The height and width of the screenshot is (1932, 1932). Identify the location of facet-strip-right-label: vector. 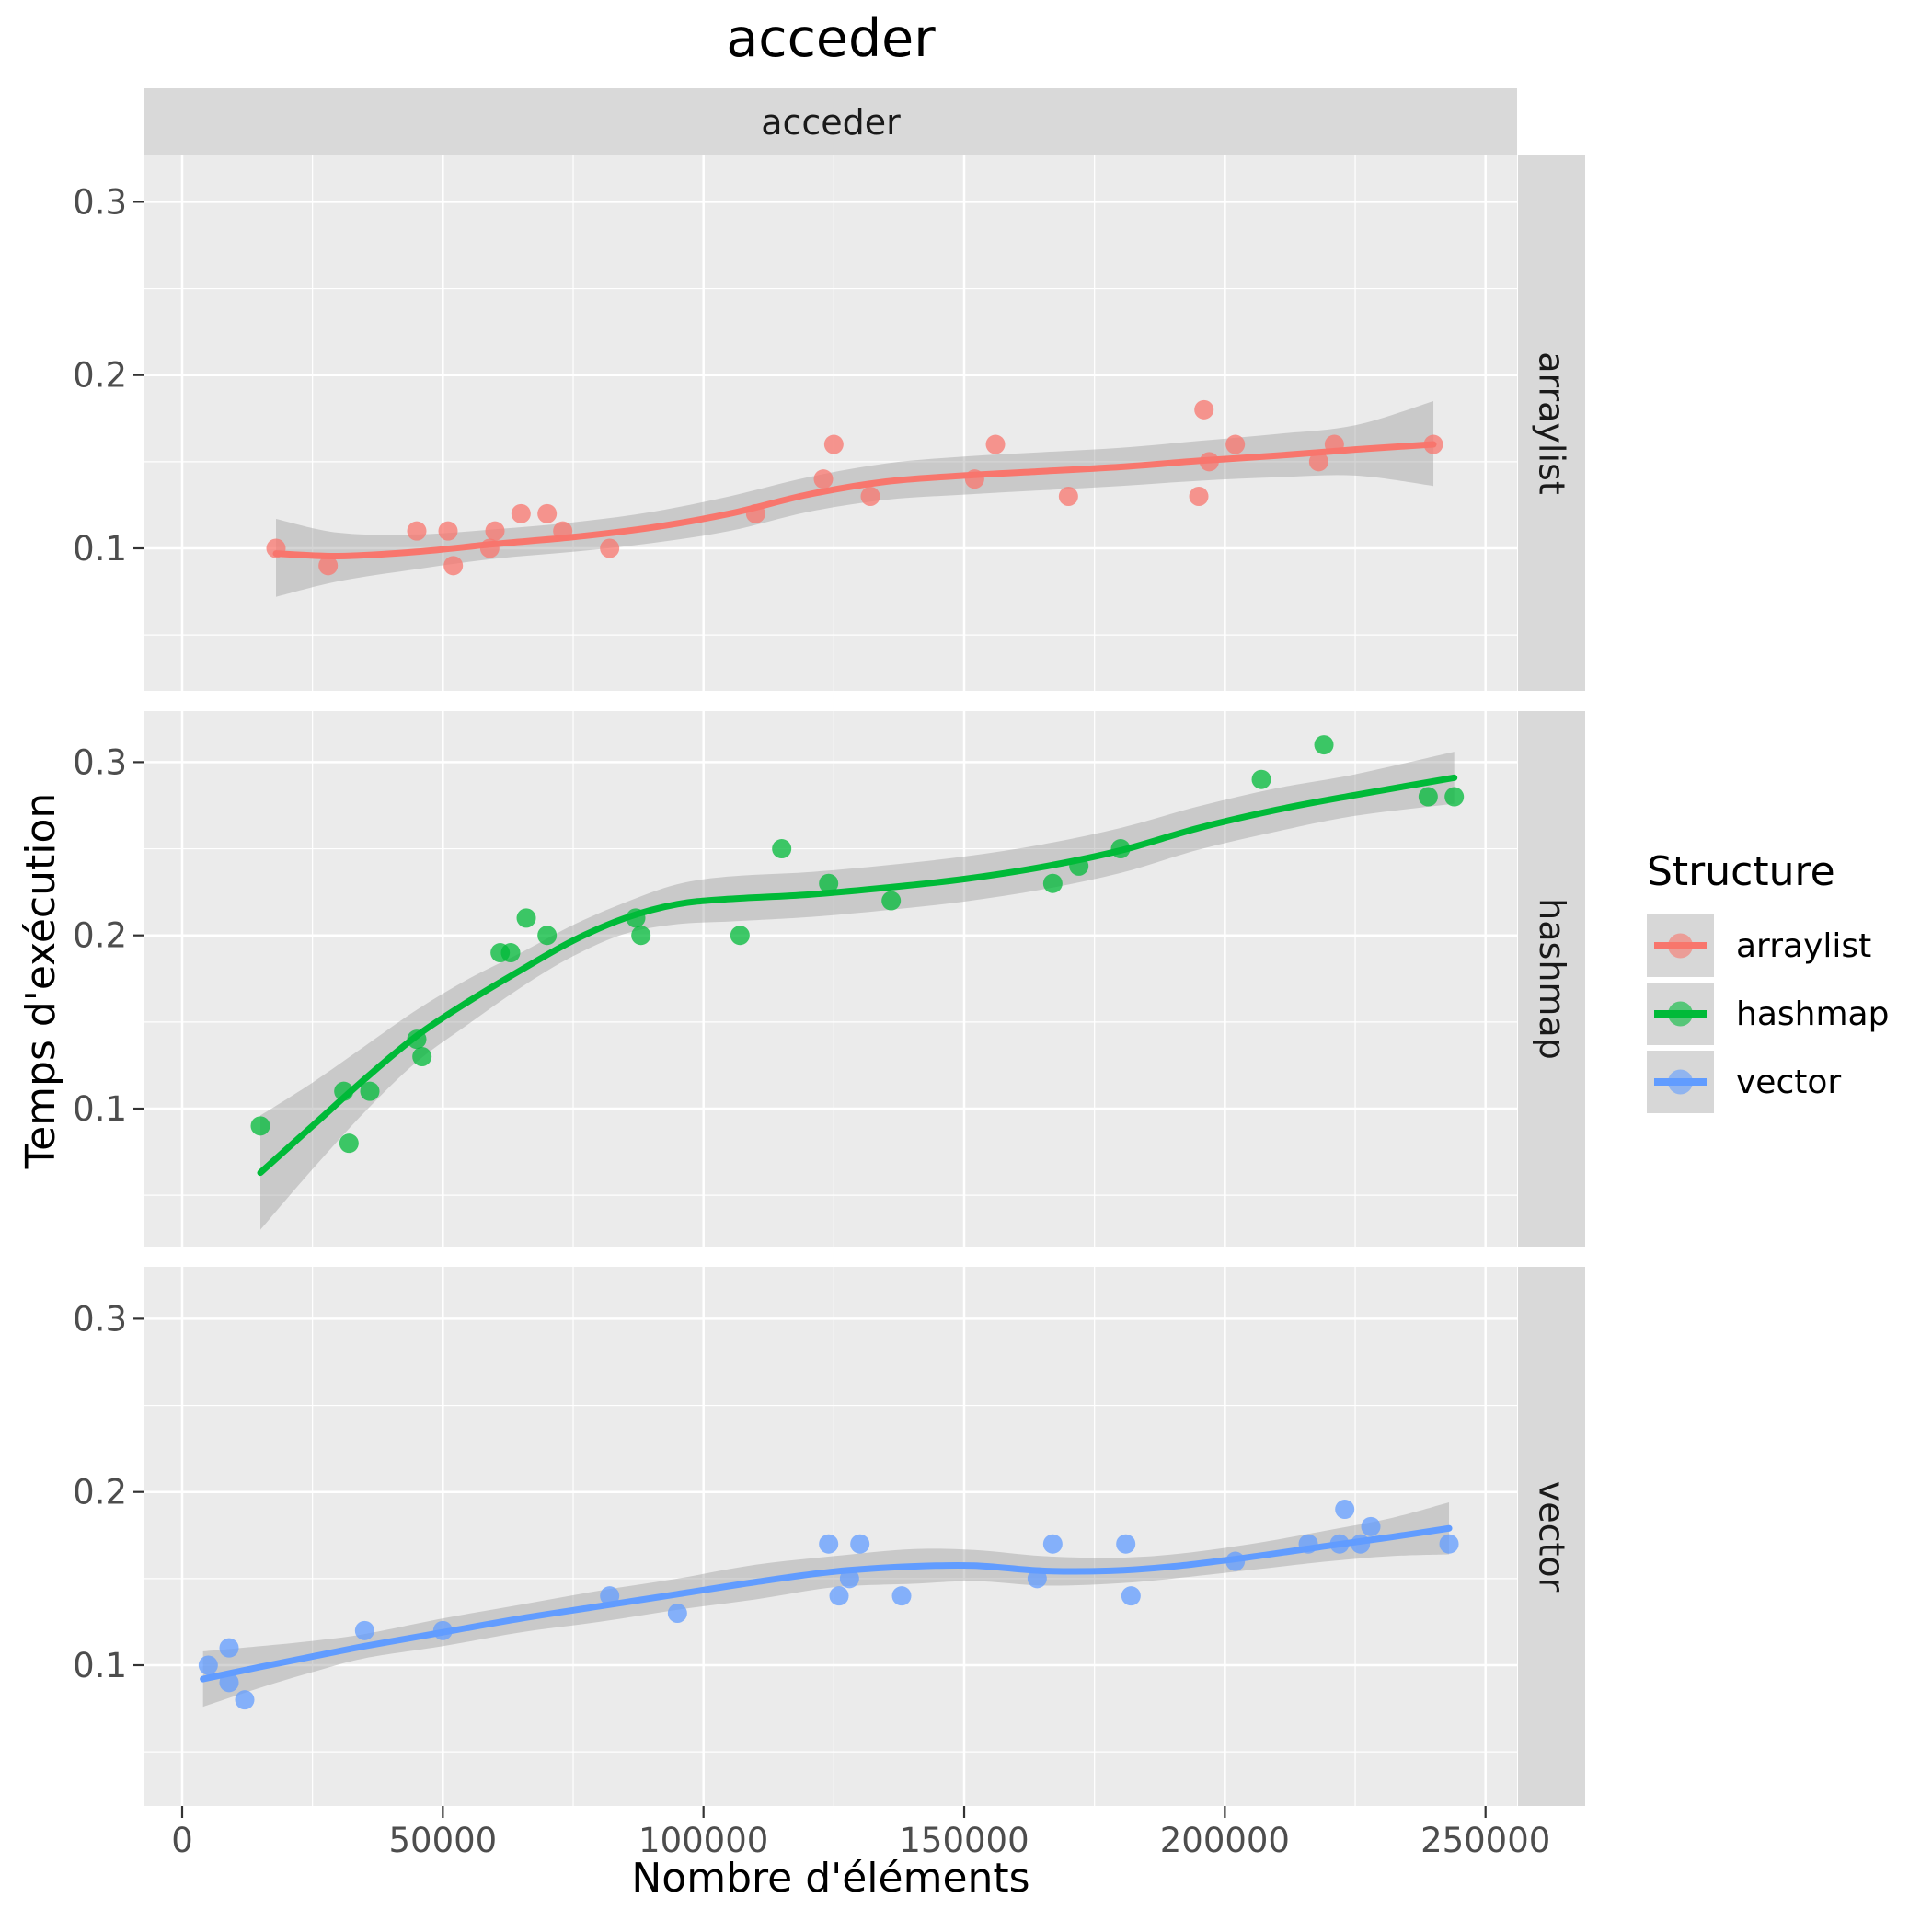
(1551, 1536).